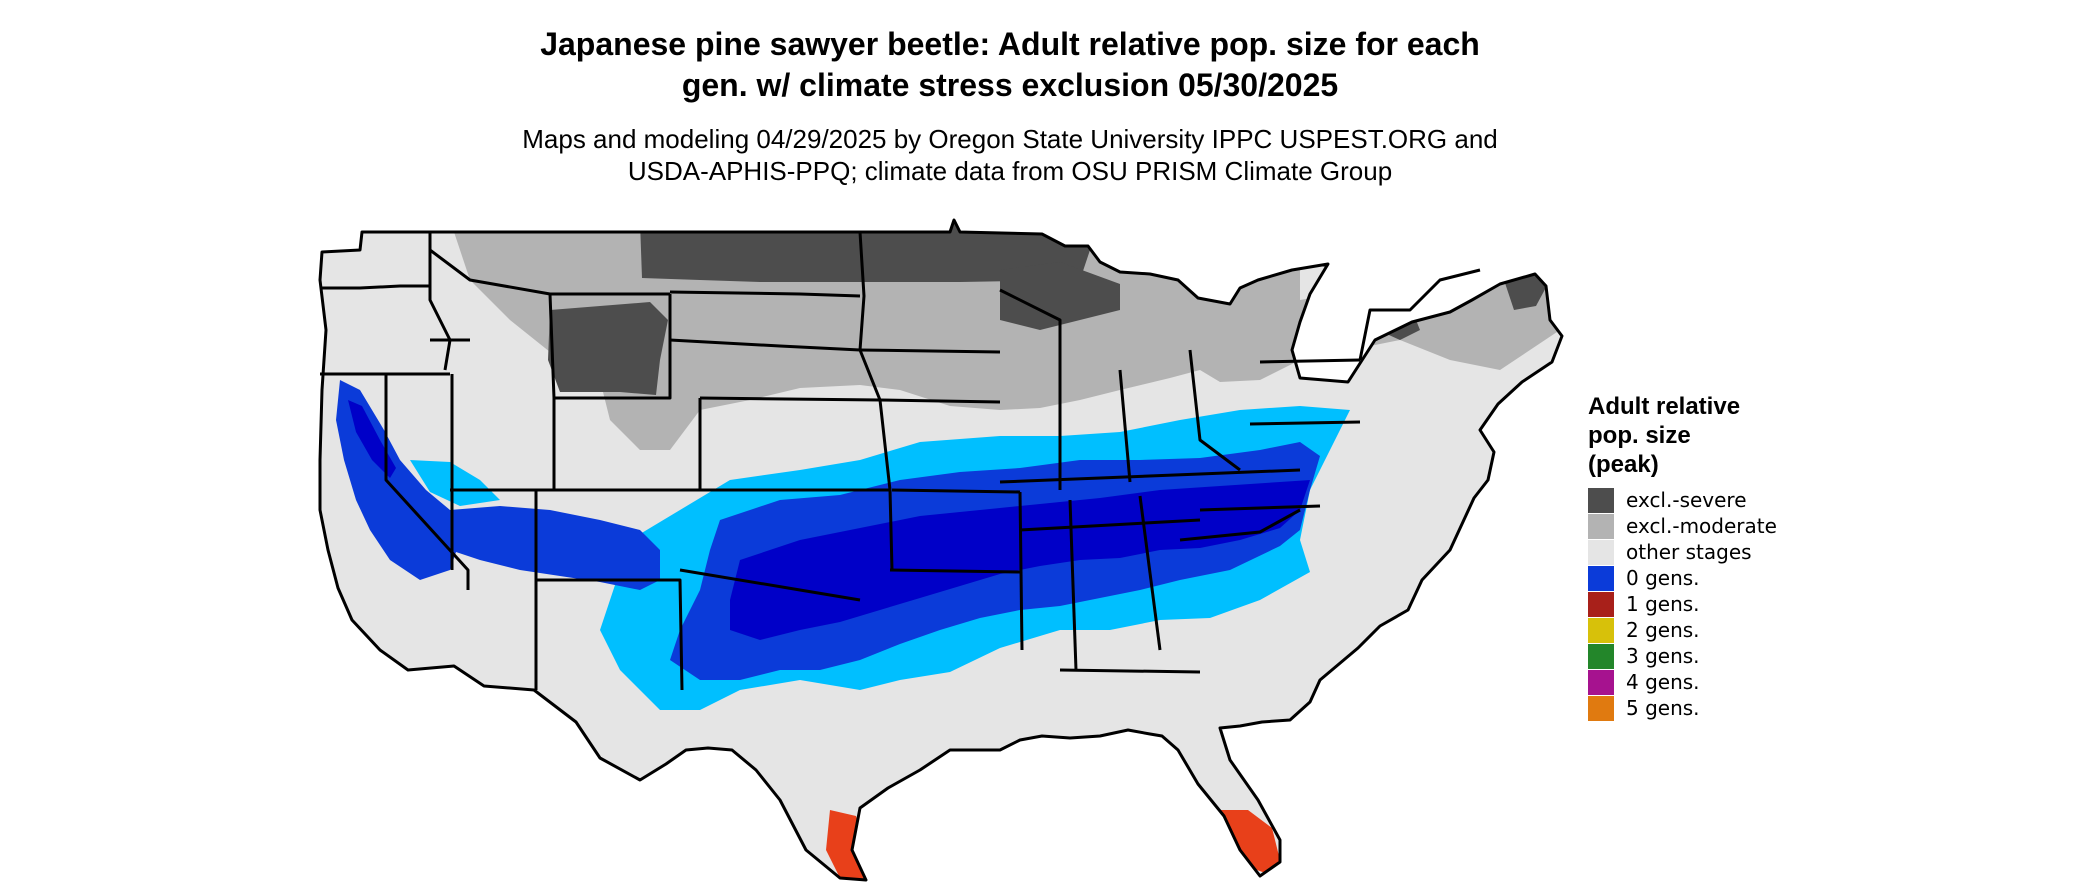  I want to click on border-ar-la, so click(955, 571).